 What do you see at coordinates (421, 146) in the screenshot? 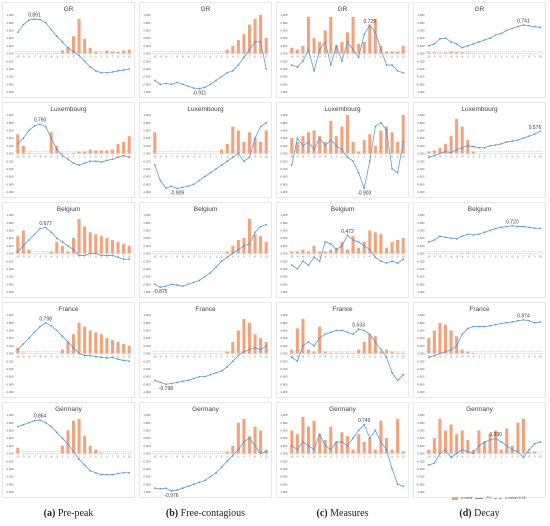
I see `y-tick-label: 0.200` at bounding box center [421, 146].